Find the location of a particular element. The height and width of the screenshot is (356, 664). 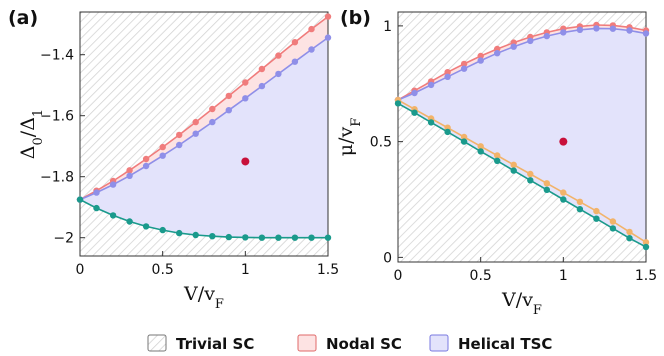

panel-b-label: (b) is located at coordinates (355, 18).